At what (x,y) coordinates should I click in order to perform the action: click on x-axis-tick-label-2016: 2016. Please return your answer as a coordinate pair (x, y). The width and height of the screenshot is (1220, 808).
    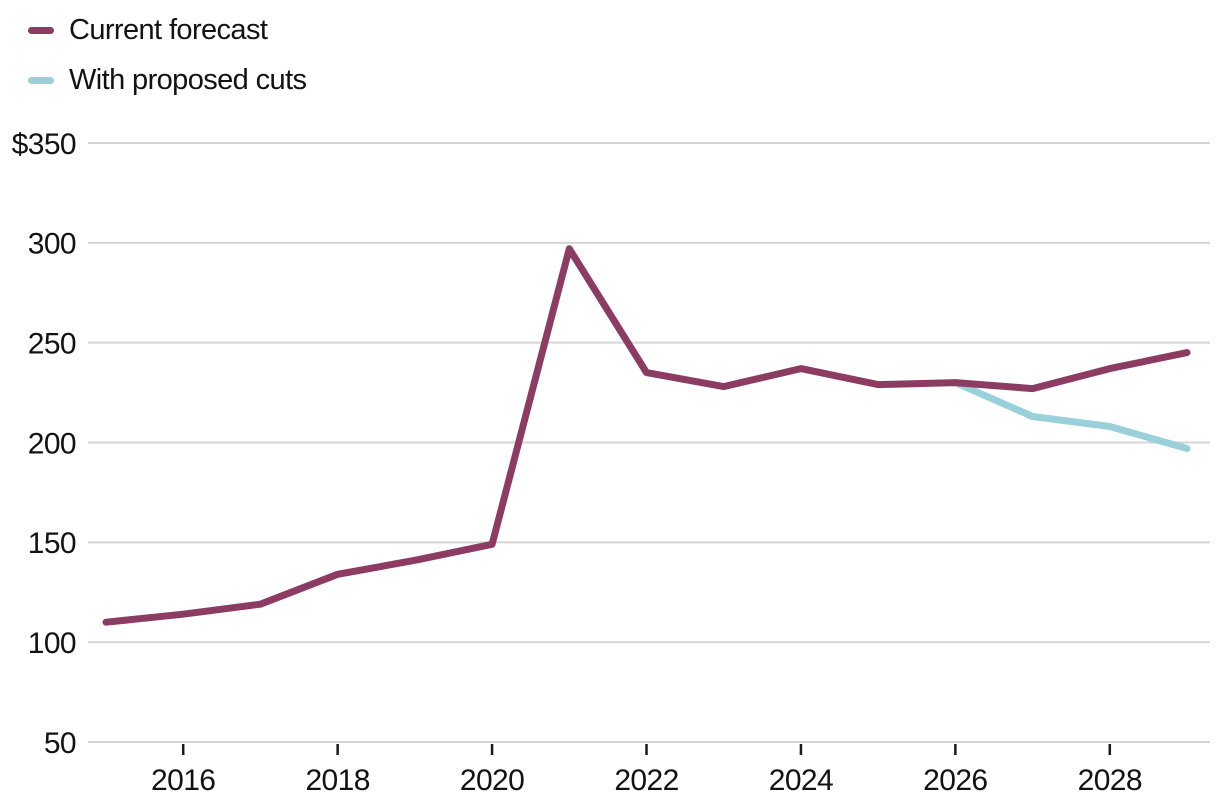
    Looking at the image, I should click on (183, 780).